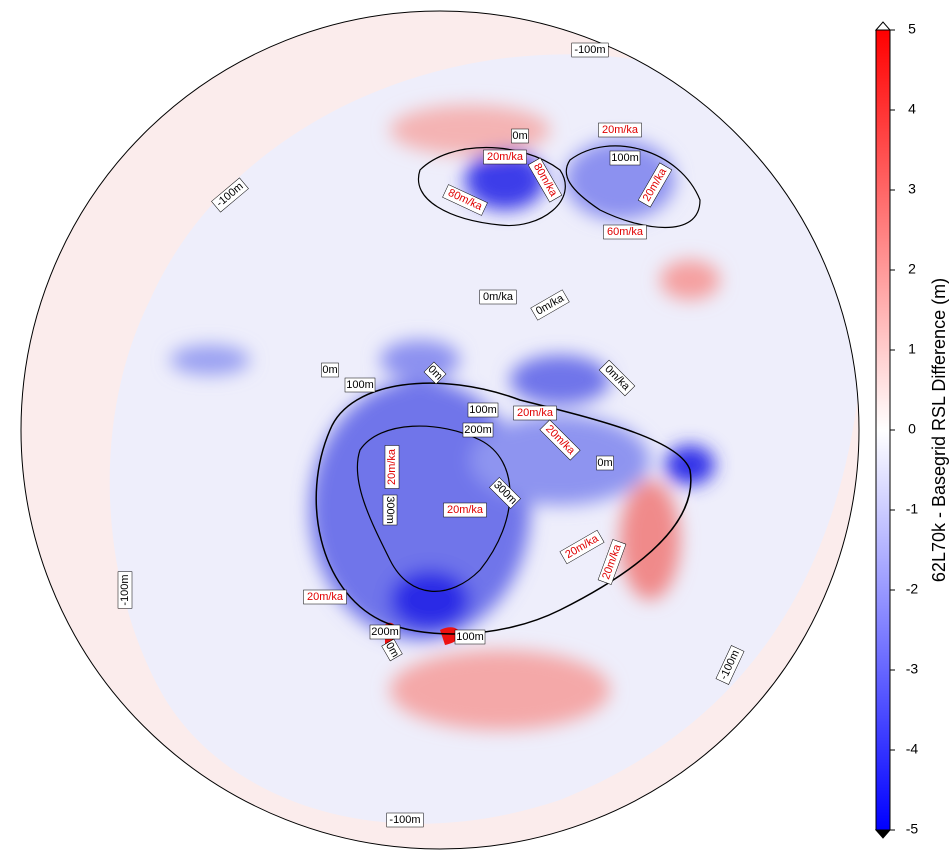 The height and width of the screenshot is (850, 951). What do you see at coordinates (912, 589) in the screenshot?
I see `colorbar-tick-label: -2` at bounding box center [912, 589].